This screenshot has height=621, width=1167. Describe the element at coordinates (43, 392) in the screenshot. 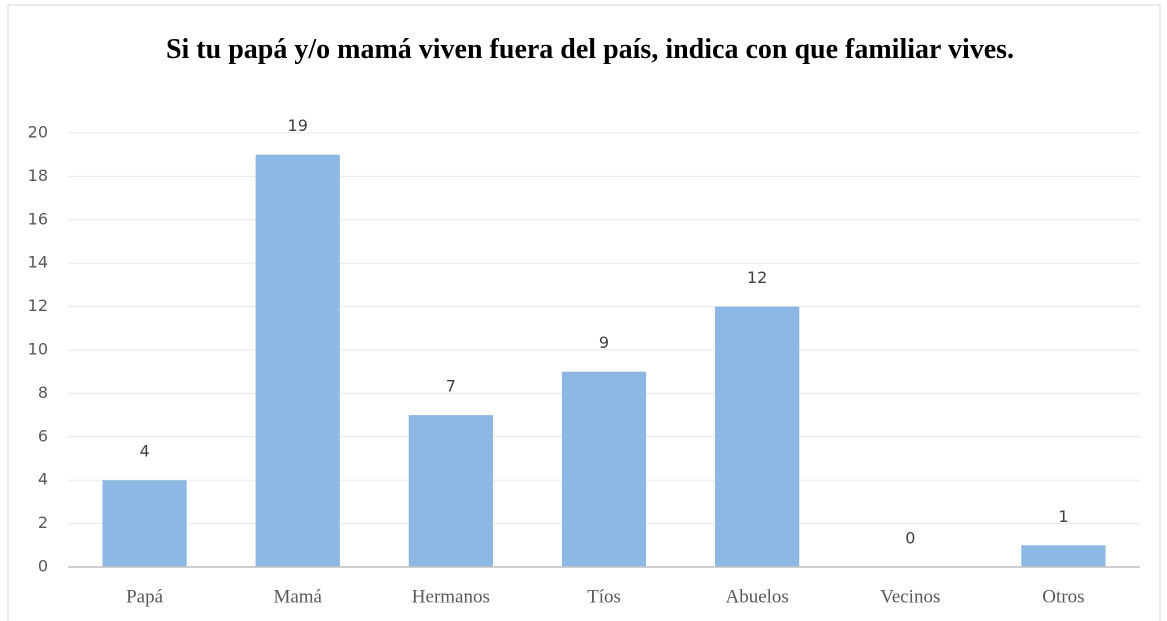

I see `y-tick-label: 8` at that location.